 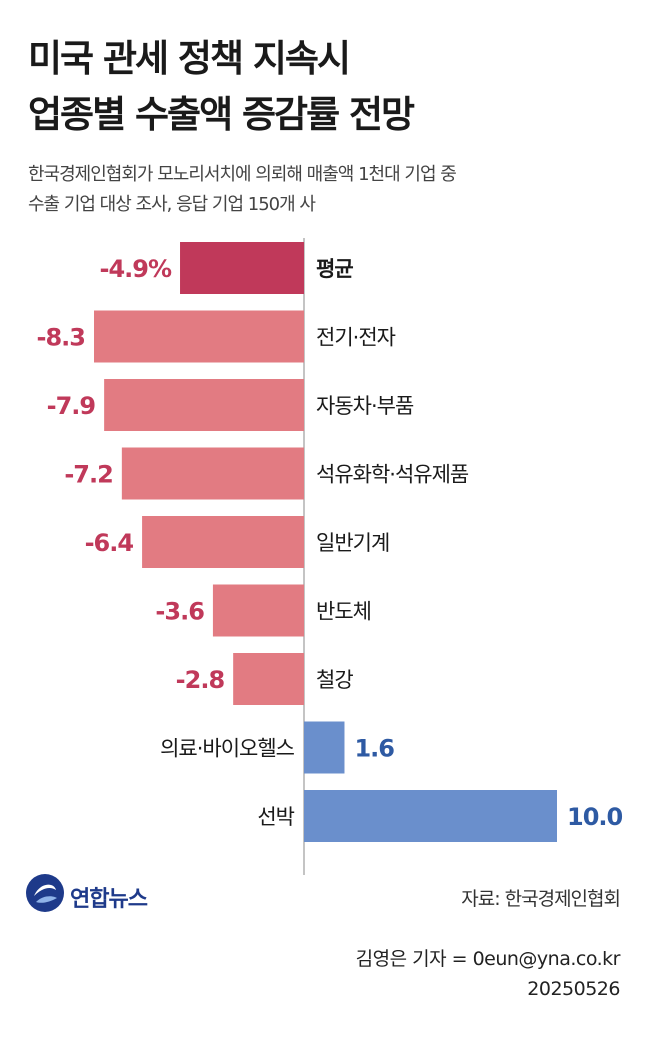 I want to click on category-label-0: 평균, so click(x=334, y=269).